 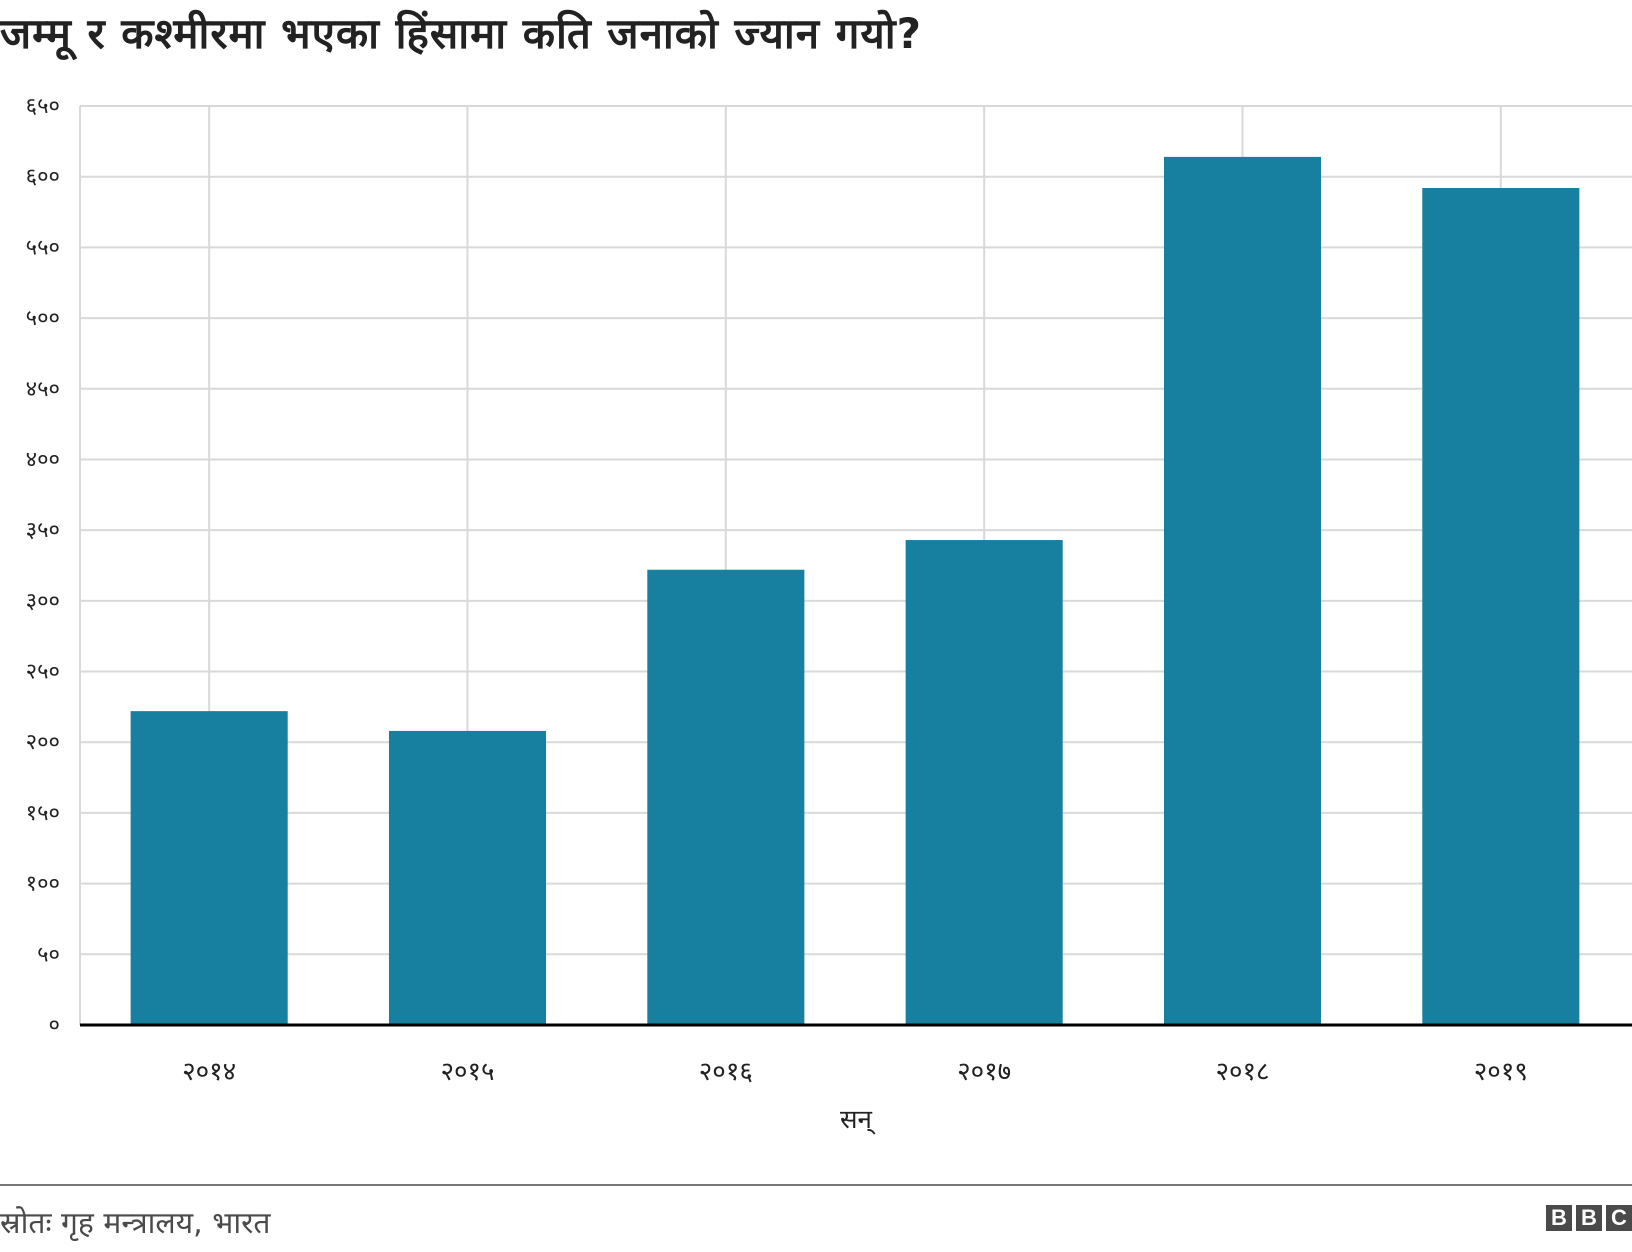 I want to click on y-tick-label: २००, so click(x=43, y=742).